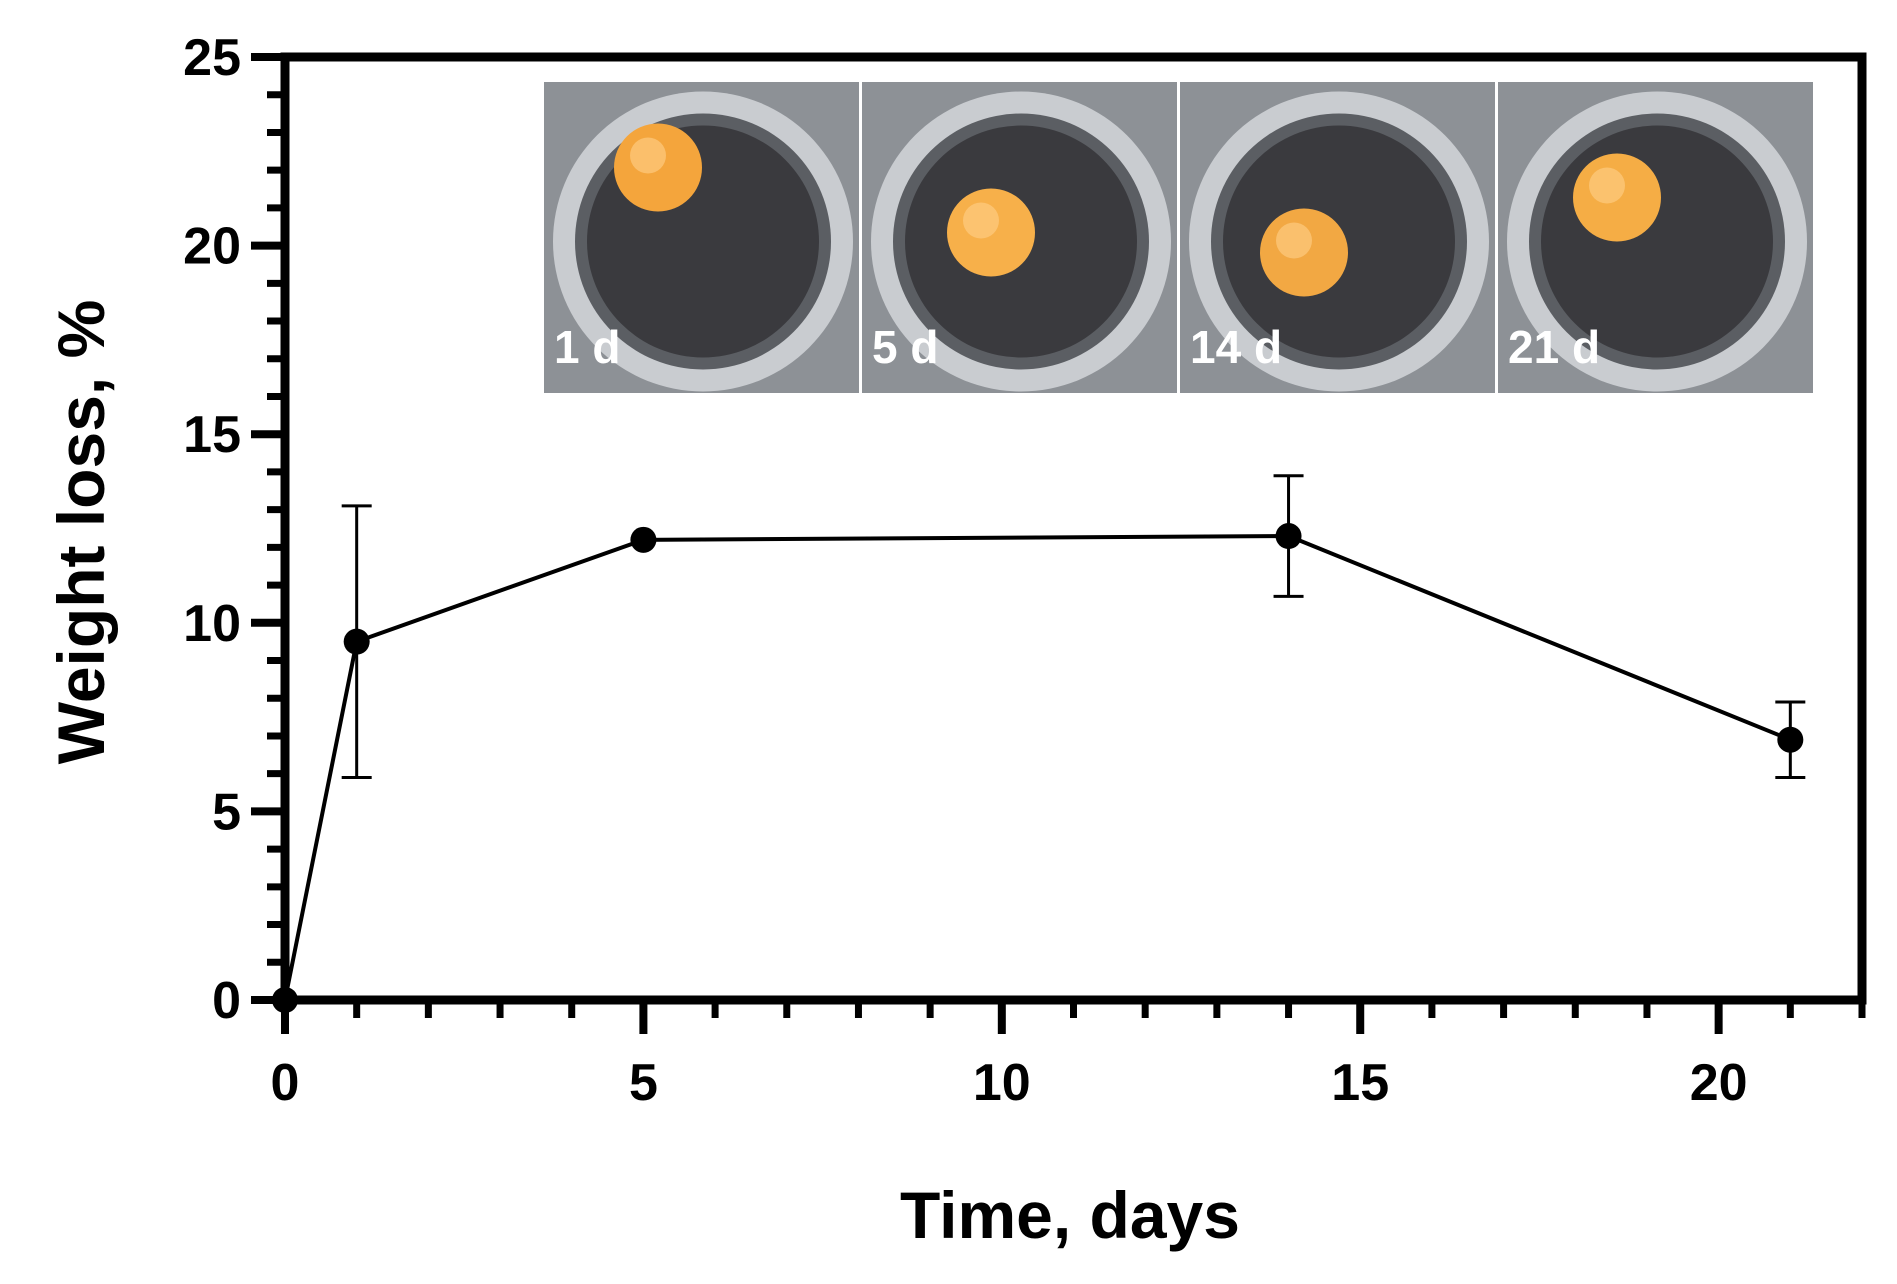 This screenshot has width=1897, height=1284. I want to click on y-tick-label: 25, so click(212, 58).